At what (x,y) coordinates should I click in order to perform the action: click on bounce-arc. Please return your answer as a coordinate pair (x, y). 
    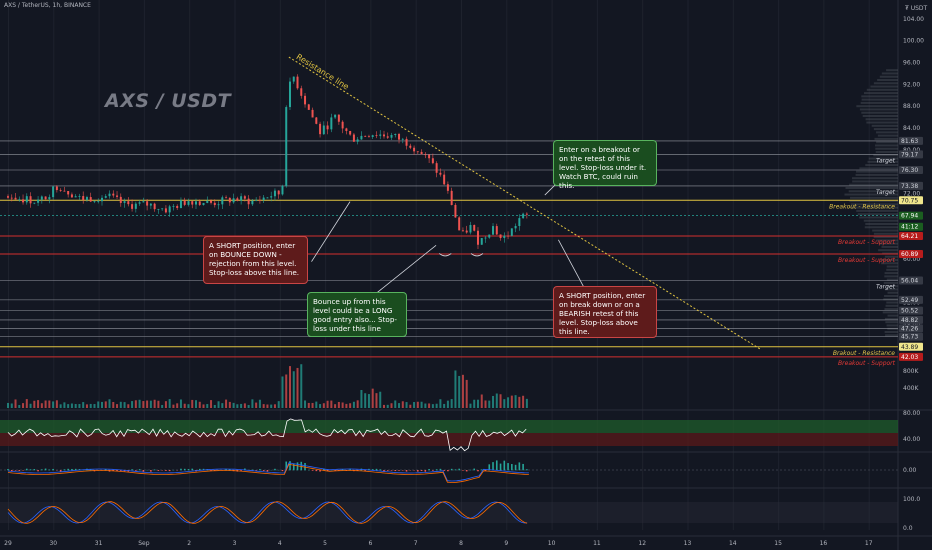
    Looking at the image, I should click on (477, 255).